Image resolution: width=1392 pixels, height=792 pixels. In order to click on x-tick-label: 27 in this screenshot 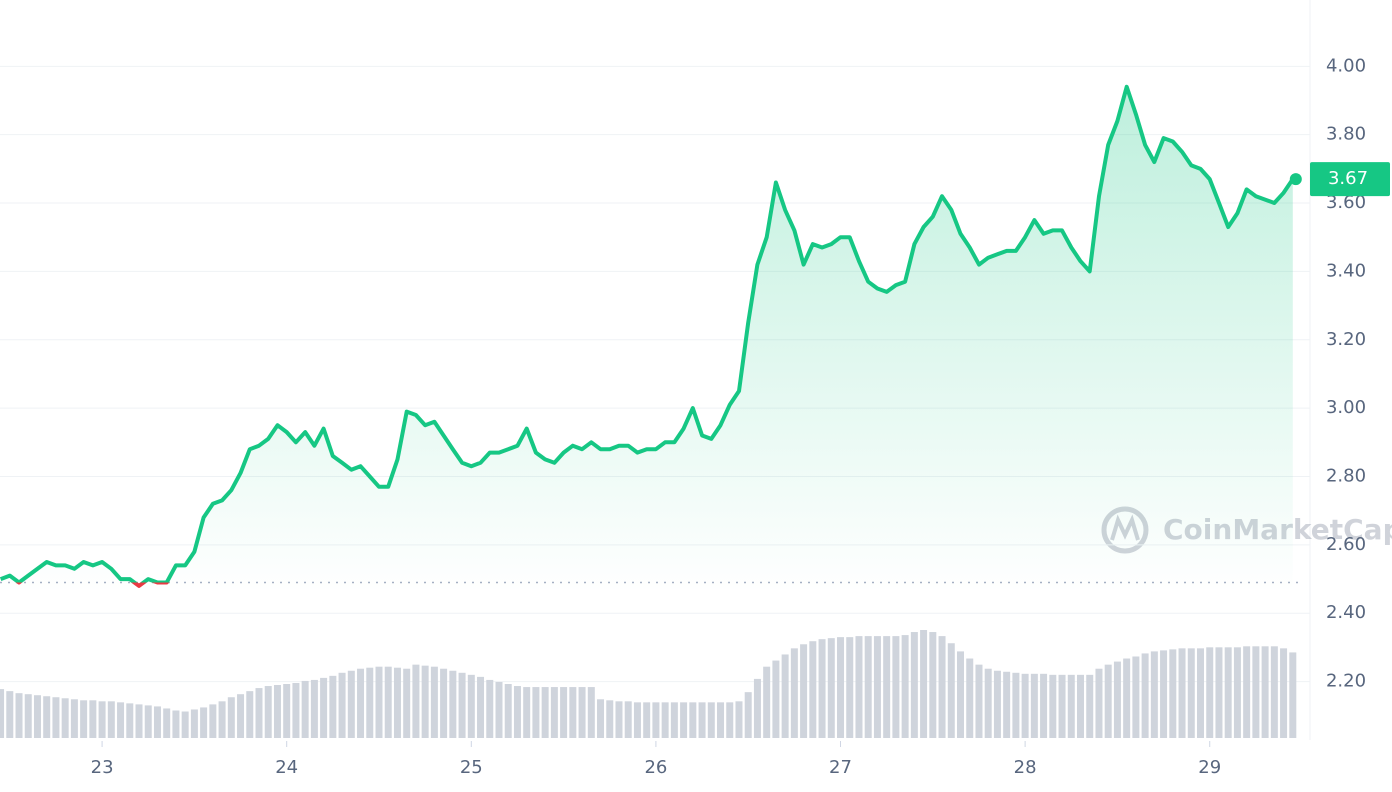, I will do `click(840, 767)`.